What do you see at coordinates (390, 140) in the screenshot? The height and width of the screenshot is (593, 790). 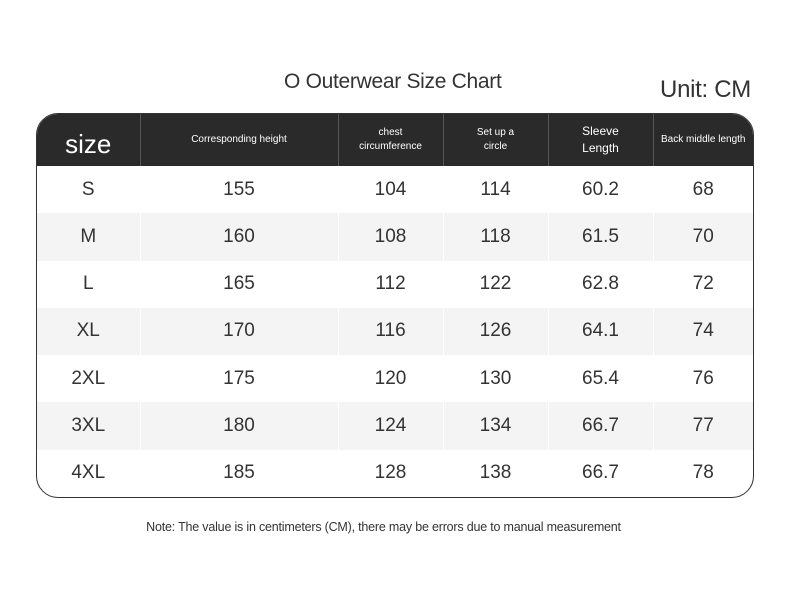 I see `header-chest: chest circumference` at bounding box center [390, 140].